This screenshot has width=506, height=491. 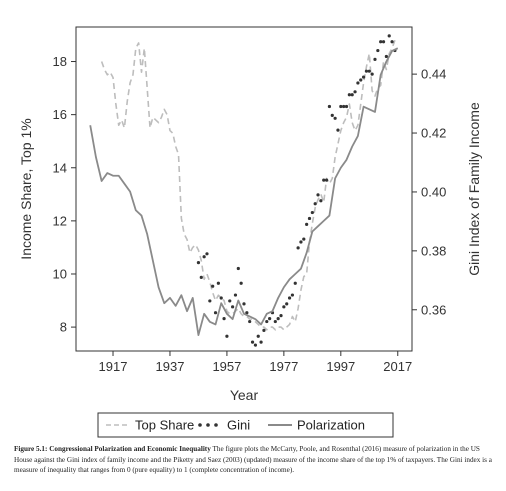 I want to click on legend: Top Share Gini Polarization, so click(x=245, y=425).